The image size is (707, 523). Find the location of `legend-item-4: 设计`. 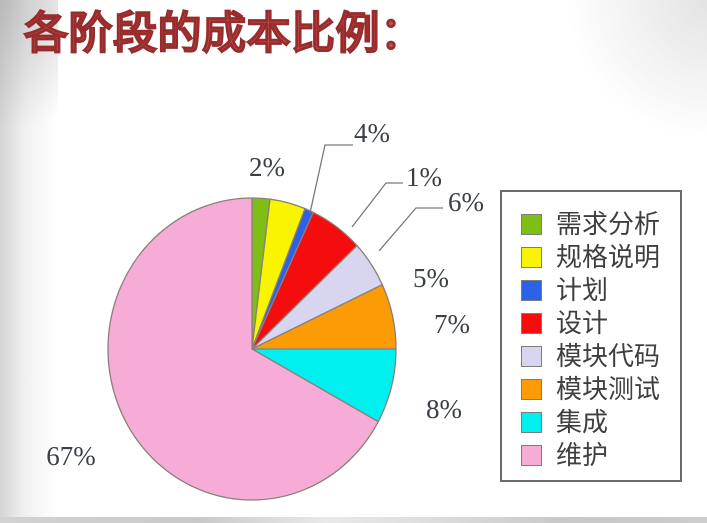

legend-item-4: 设计 is located at coordinates (591, 323).